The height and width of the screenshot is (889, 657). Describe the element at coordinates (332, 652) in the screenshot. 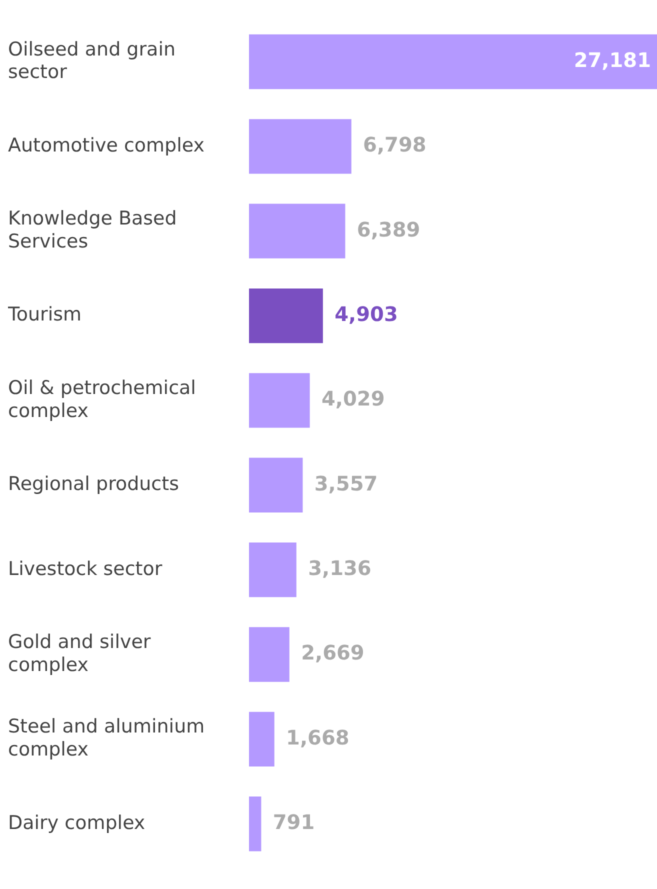

I see `data-label: 2,669` at that location.